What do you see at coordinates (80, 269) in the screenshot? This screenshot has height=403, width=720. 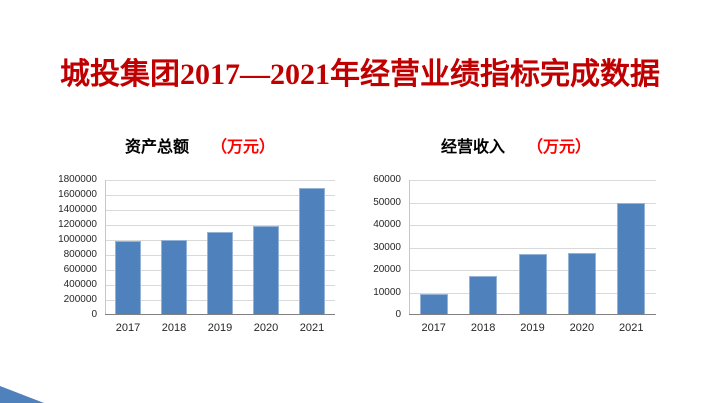 I see `y-tick-label: 600000` at bounding box center [80, 269].